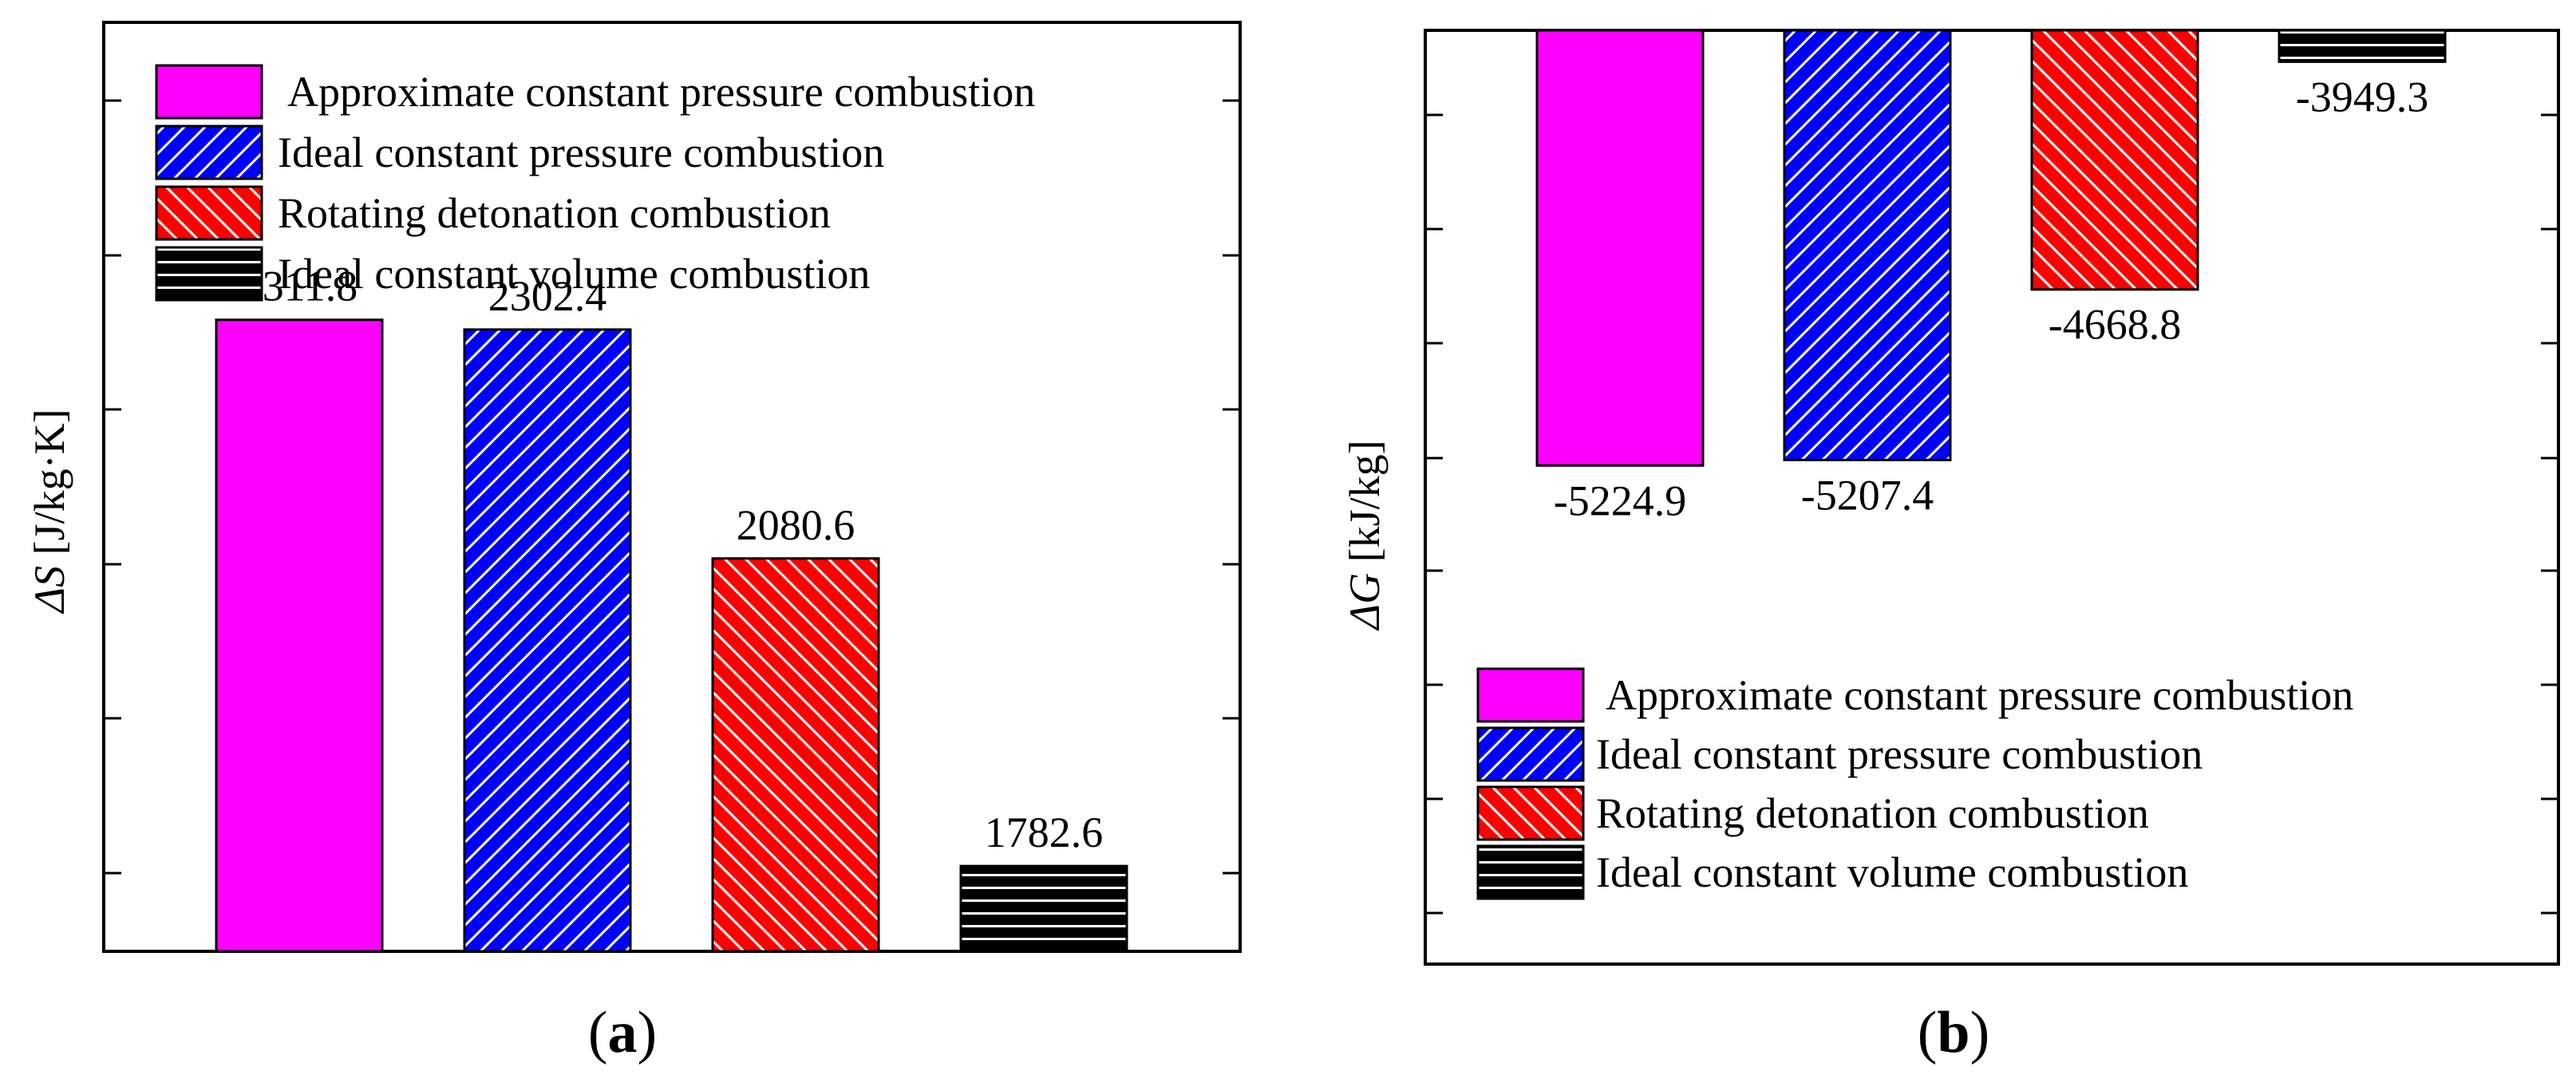  What do you see at coordinates (2362, 97) in the screenshot?
I see `value-label-ideal-constant-volume: -3949.3` at bounding box center [2362, 97].